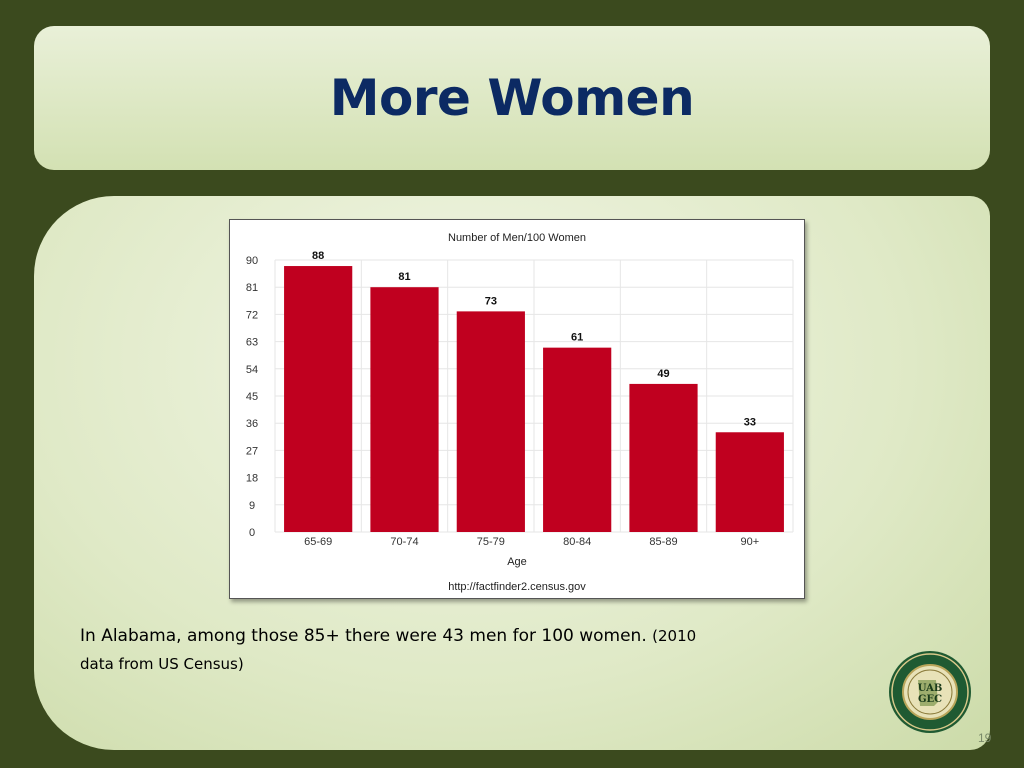 Image resolution: width=1024 pixels, height=768 pixels. What do you see at coordinates (491, 542) in the screenshot?
I see `x-tick-label: 75-79` at bounding box center [491, 542].